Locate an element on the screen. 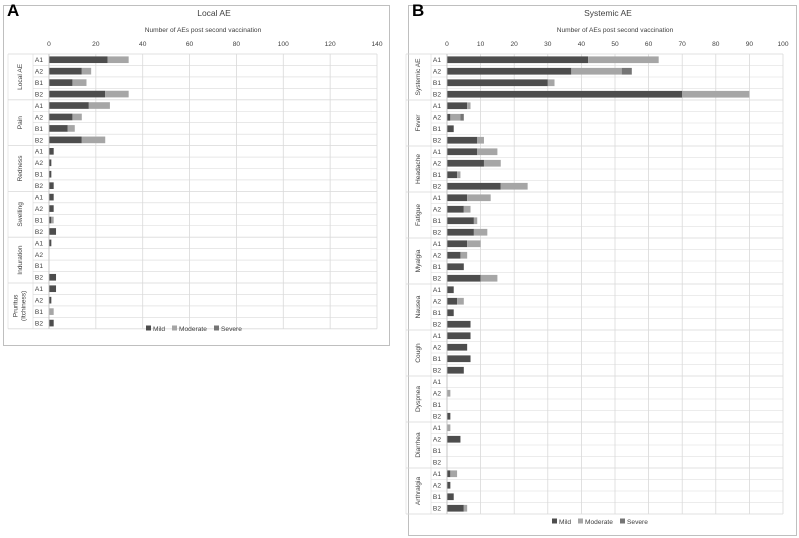 The height and width of the screenshot is (538, 799). local-chart-title: Local AE is located at coordinates (214, 13).